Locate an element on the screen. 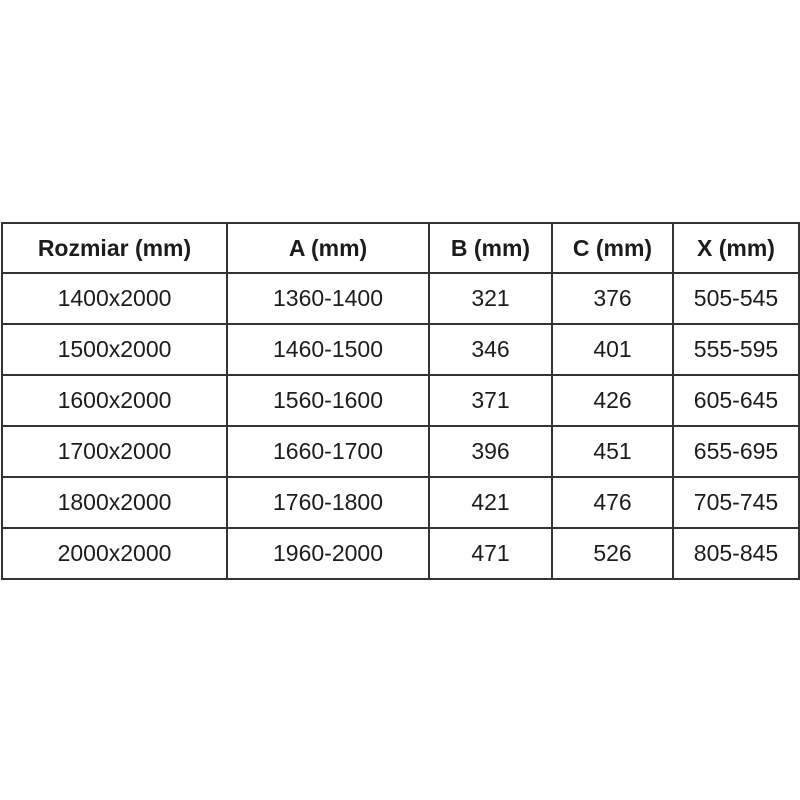  table-cell: 371 is located at coordinates (490, 400).